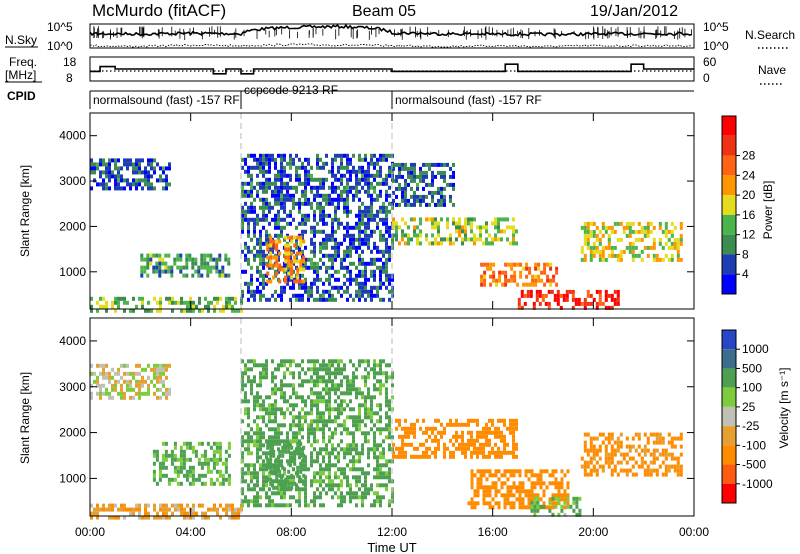  I want to click on y-tick-label: 3000, so click(72, 181).